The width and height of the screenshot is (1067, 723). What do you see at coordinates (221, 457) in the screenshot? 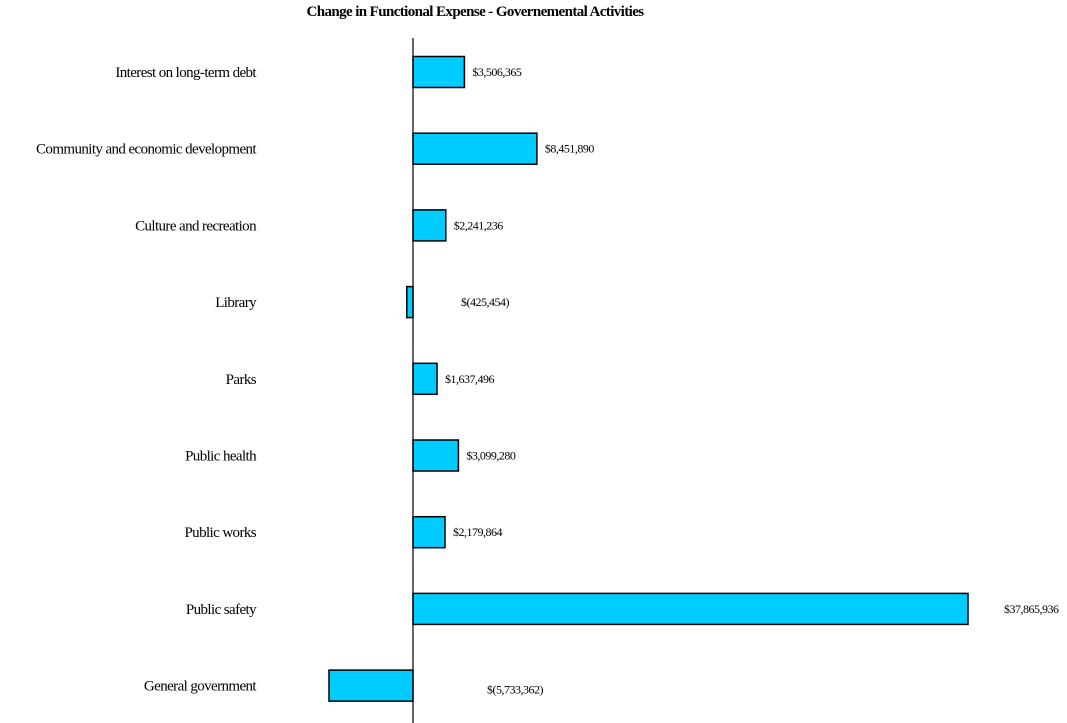
I see `category-label: Public health` at bounding box center [221, 457].